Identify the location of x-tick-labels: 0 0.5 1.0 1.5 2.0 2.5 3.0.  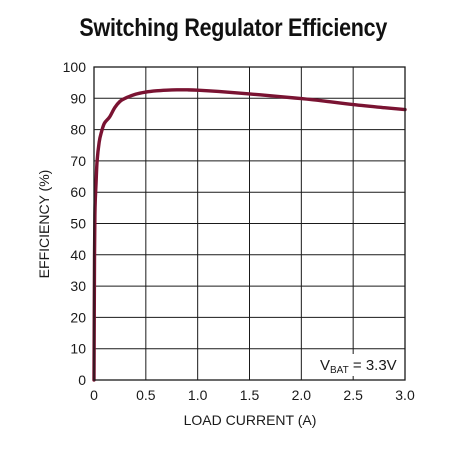
(252, 395).